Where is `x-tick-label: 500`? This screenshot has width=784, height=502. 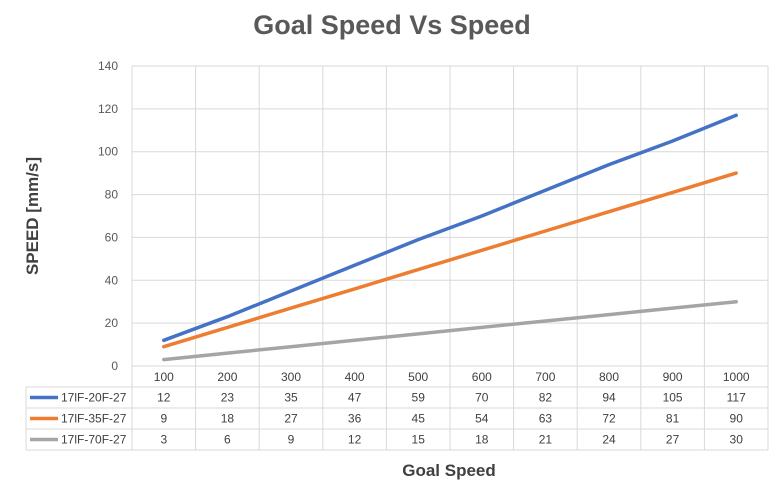
x-tick-label: 500 is located at coordinates (418, 377).